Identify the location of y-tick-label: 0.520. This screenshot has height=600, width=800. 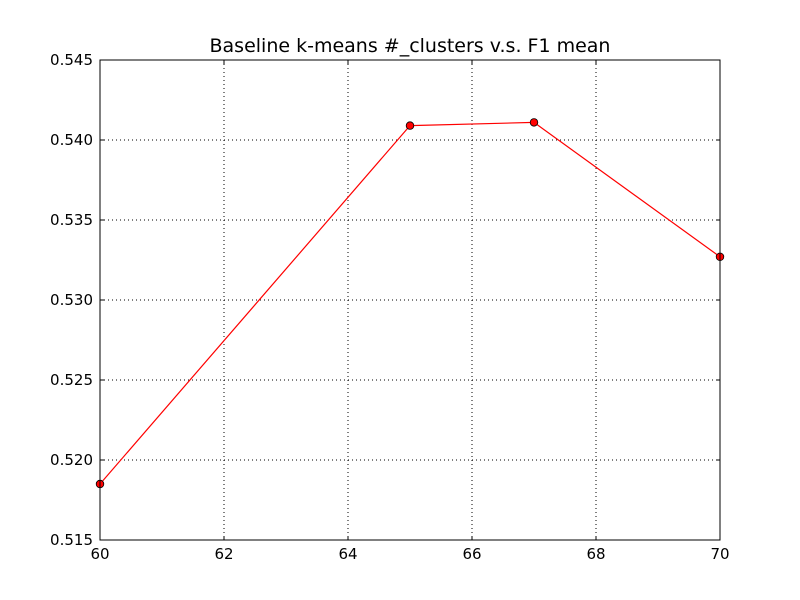
(71, 460).